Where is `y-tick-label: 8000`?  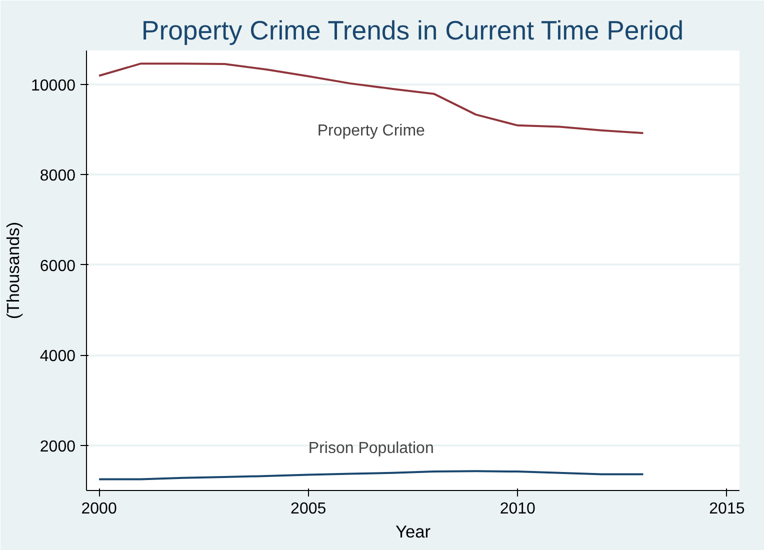 y-tick-label: 8000 is located at coordinates (58, 176).